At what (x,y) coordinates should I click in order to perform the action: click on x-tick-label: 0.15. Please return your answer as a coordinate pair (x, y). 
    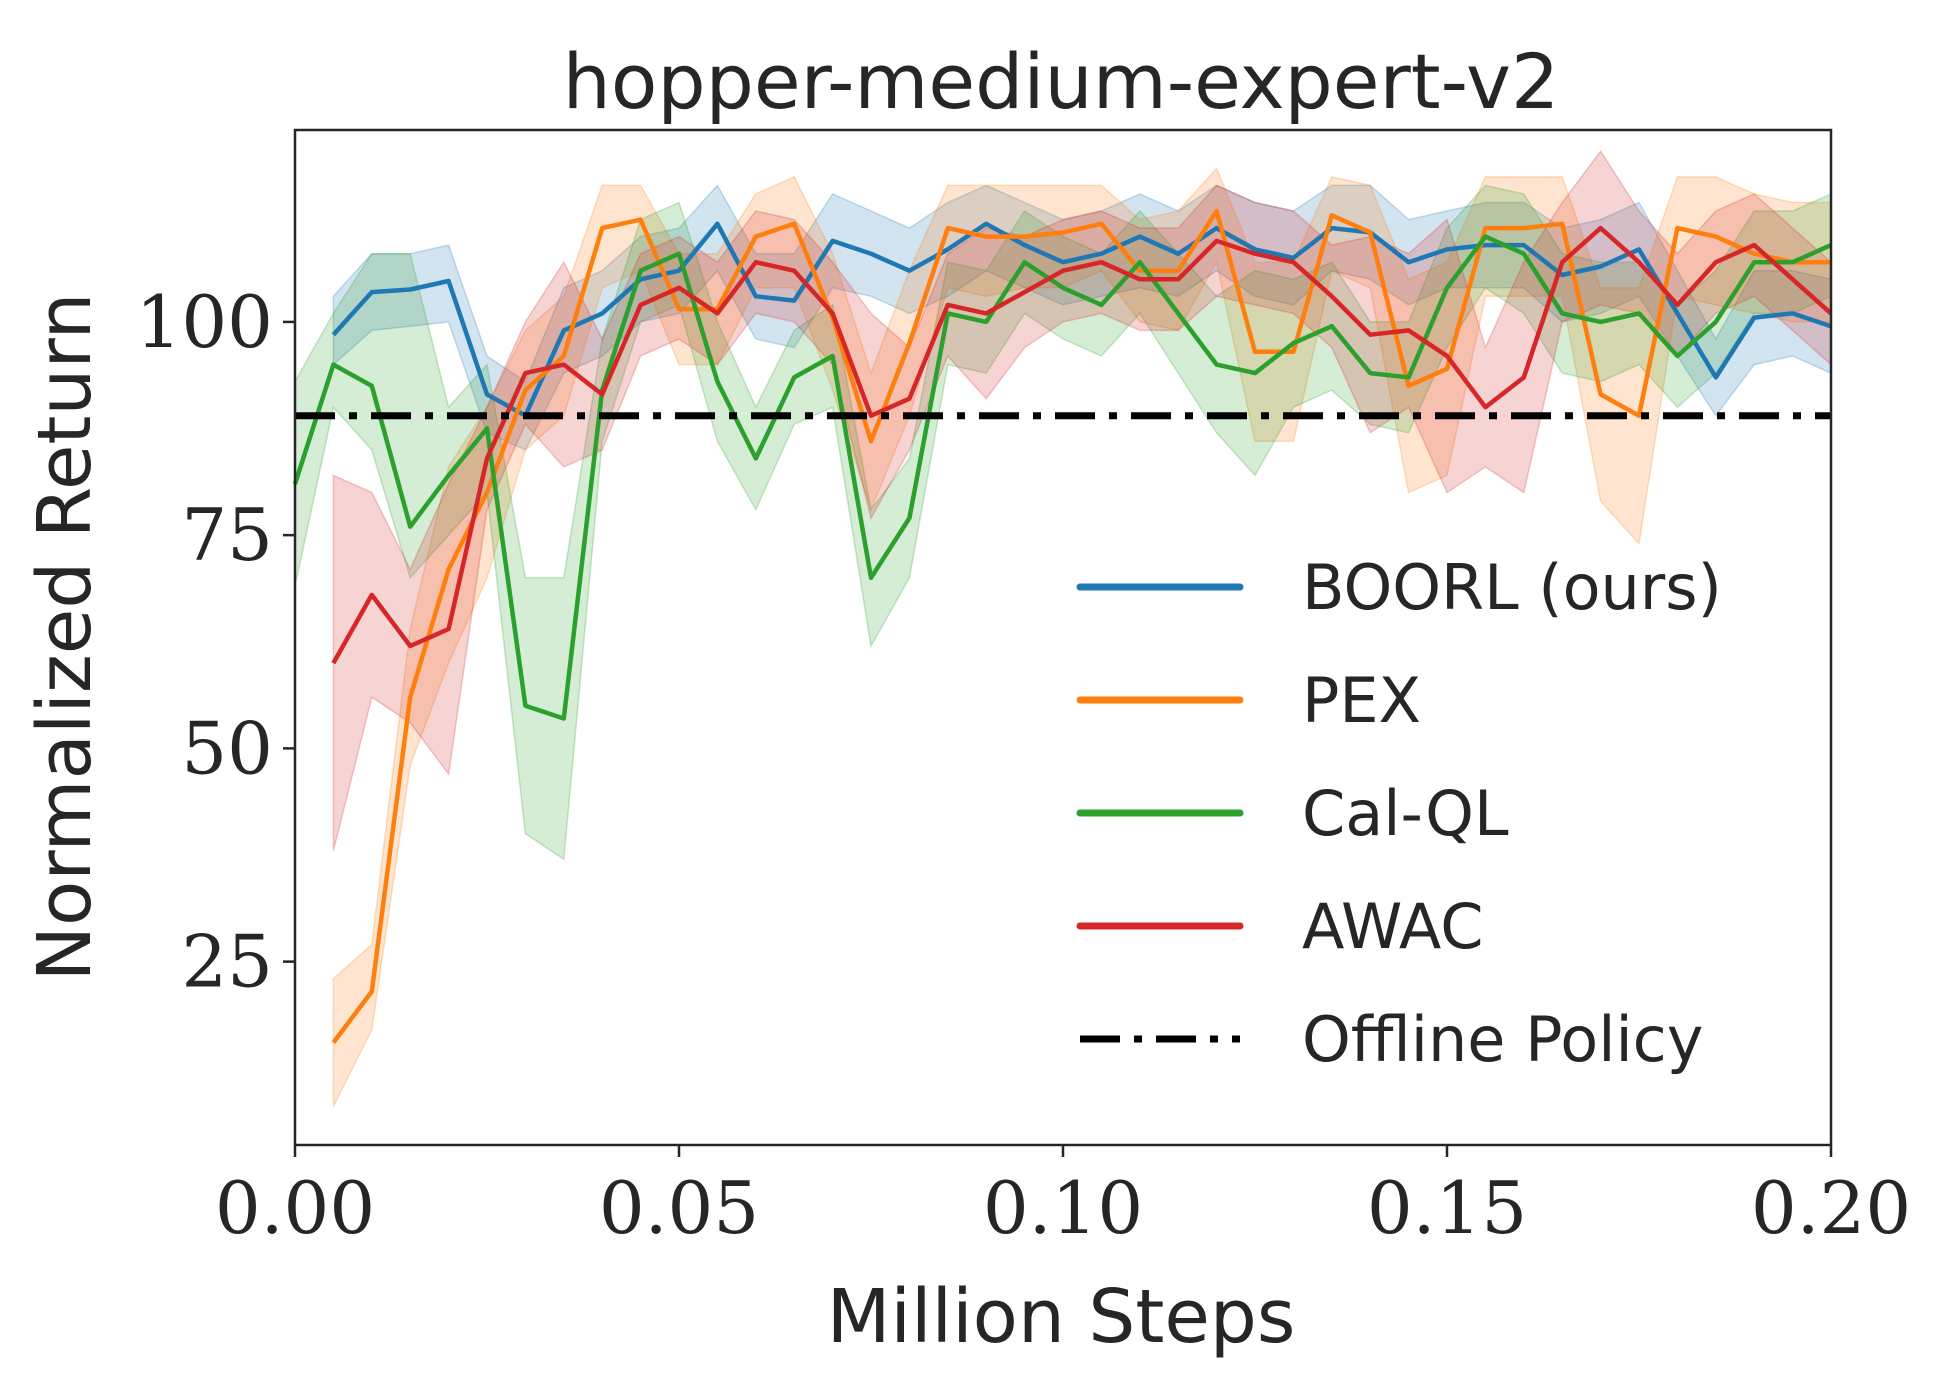
    Looking at the image, I should click on (1447, 1208).